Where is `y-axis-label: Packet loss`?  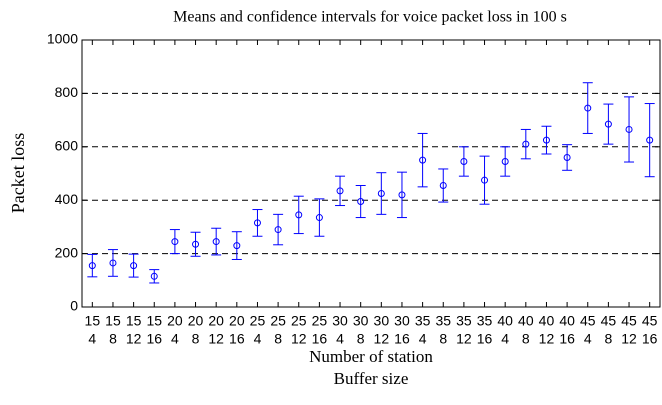
y-axis-label: Packet loss is located at coordinates (18, 173).